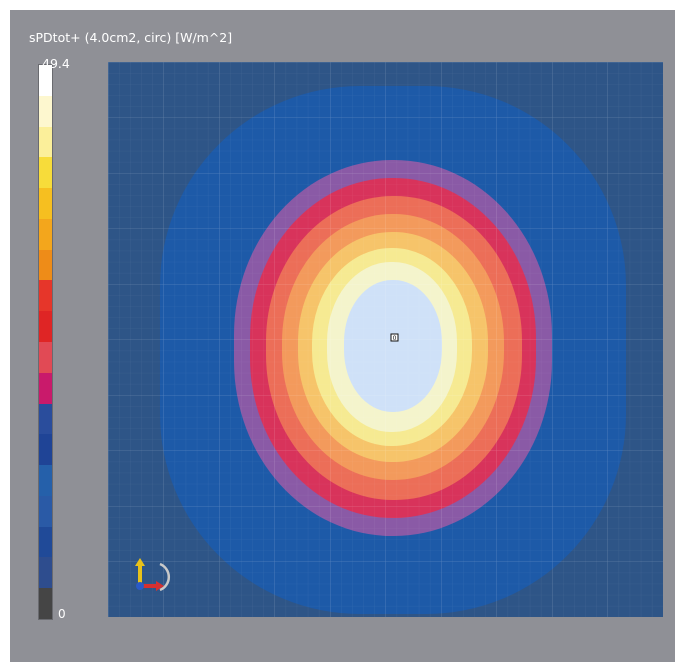 Image resolution: width=679 pixels, height=666 pixels. What do you see at coordinates (56, 63) in the screenshot?
I see `colorbar-max-label: 49.4` at bounding box center [56, 63].